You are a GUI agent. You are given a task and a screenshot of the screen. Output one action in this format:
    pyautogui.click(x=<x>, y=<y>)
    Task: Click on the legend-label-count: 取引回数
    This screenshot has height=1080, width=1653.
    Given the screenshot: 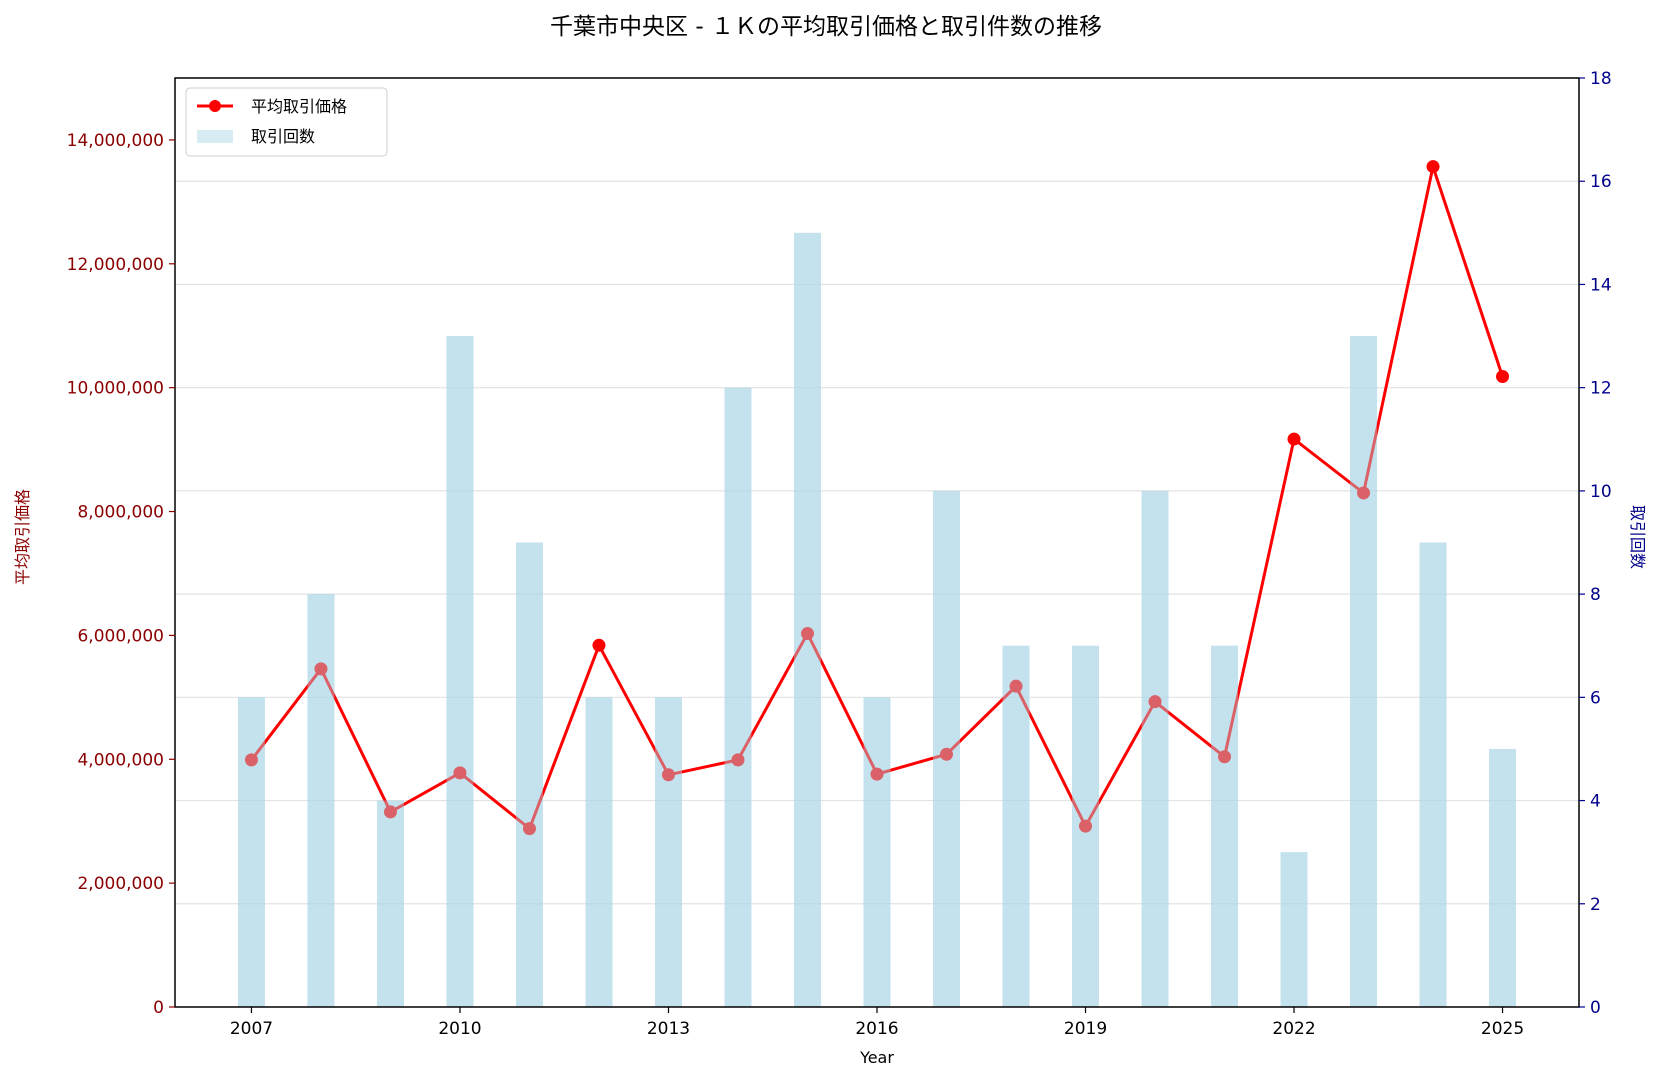 What is the action you would take?
    pyautogui.click(x=283, y=136)
    